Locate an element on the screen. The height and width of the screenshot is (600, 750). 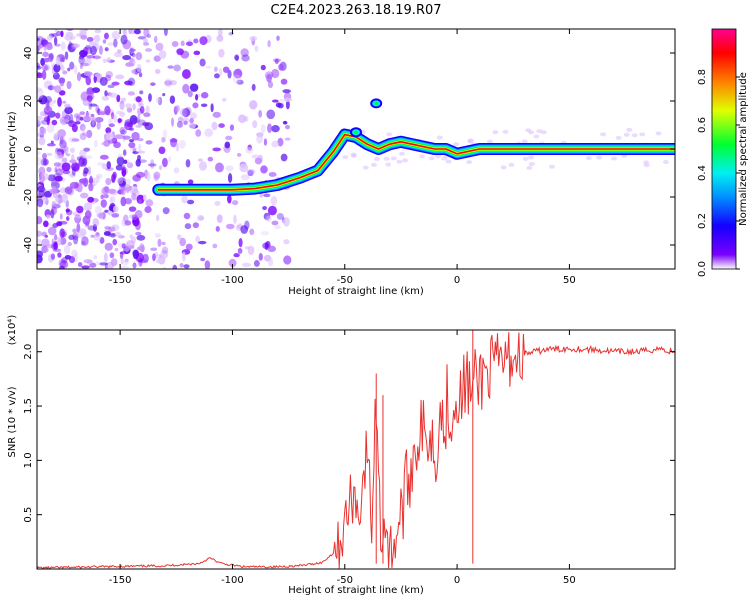
colorbar-tick-label: 0.2 is located at coordinates (702, 221).